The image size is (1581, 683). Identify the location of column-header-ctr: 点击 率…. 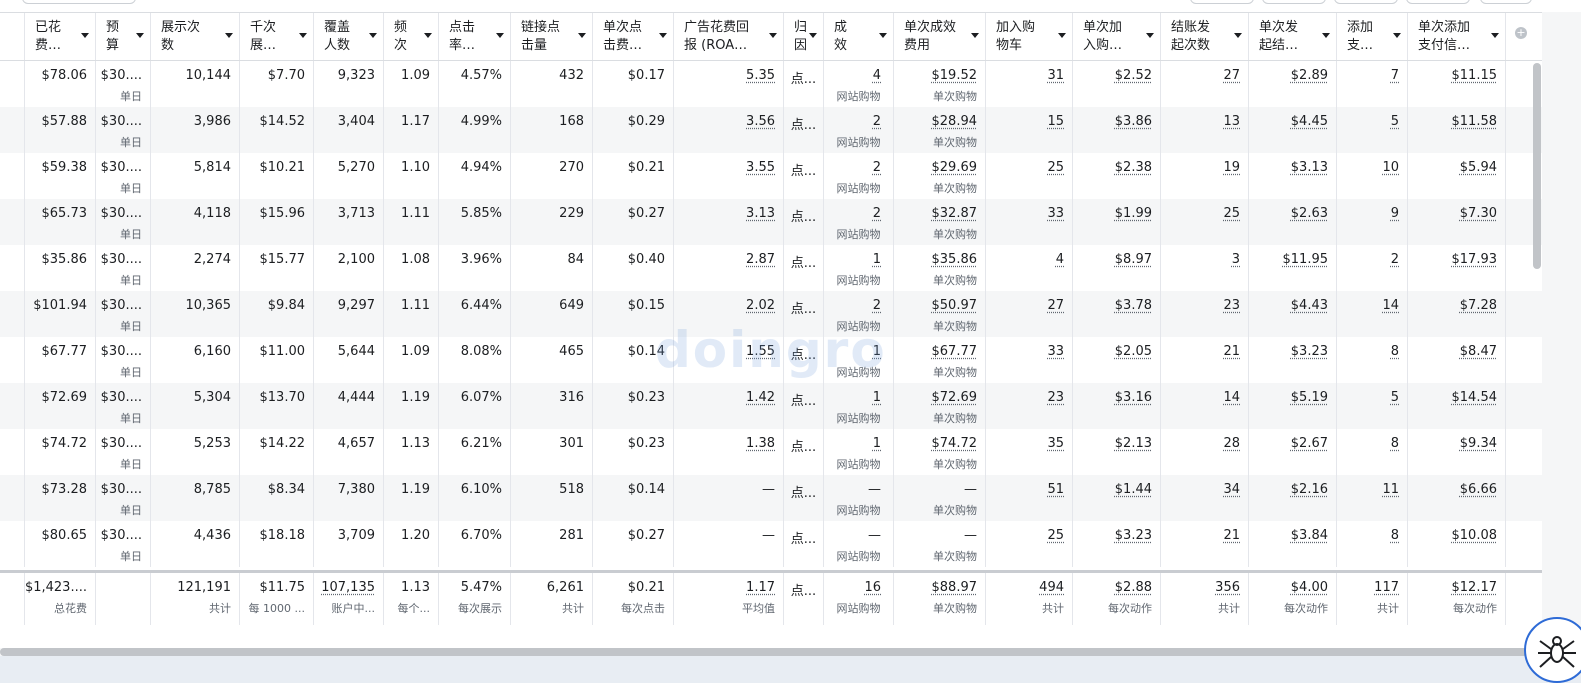
(475, 36).